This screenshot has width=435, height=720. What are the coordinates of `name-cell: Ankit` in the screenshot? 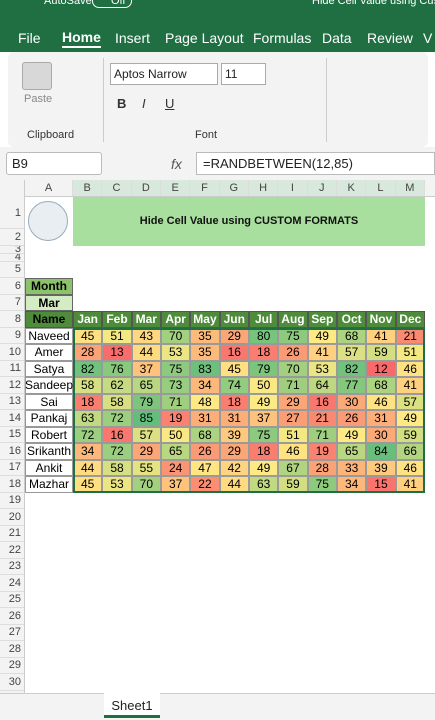 It's located at (49, 467).